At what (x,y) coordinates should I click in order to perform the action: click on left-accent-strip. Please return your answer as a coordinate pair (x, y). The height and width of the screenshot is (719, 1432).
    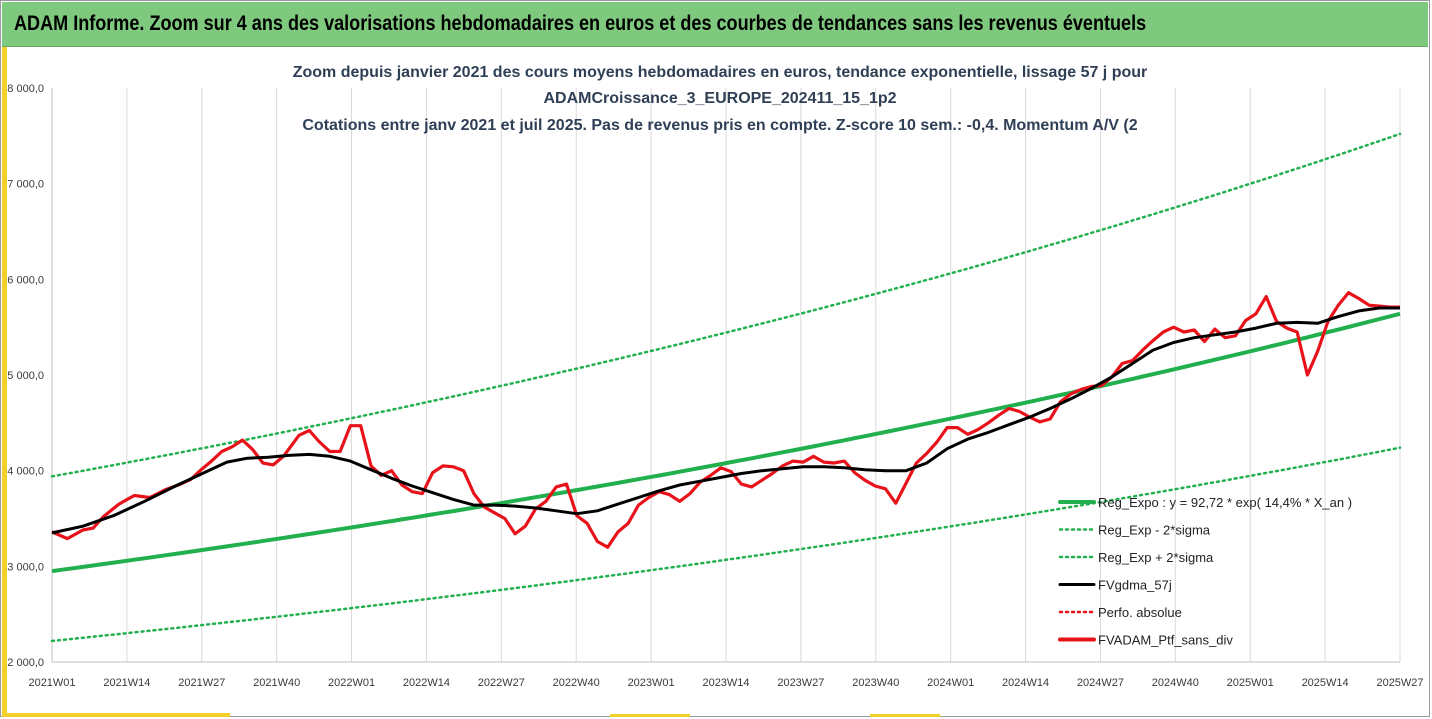
    Looking at the image, I should click on (4, 381).